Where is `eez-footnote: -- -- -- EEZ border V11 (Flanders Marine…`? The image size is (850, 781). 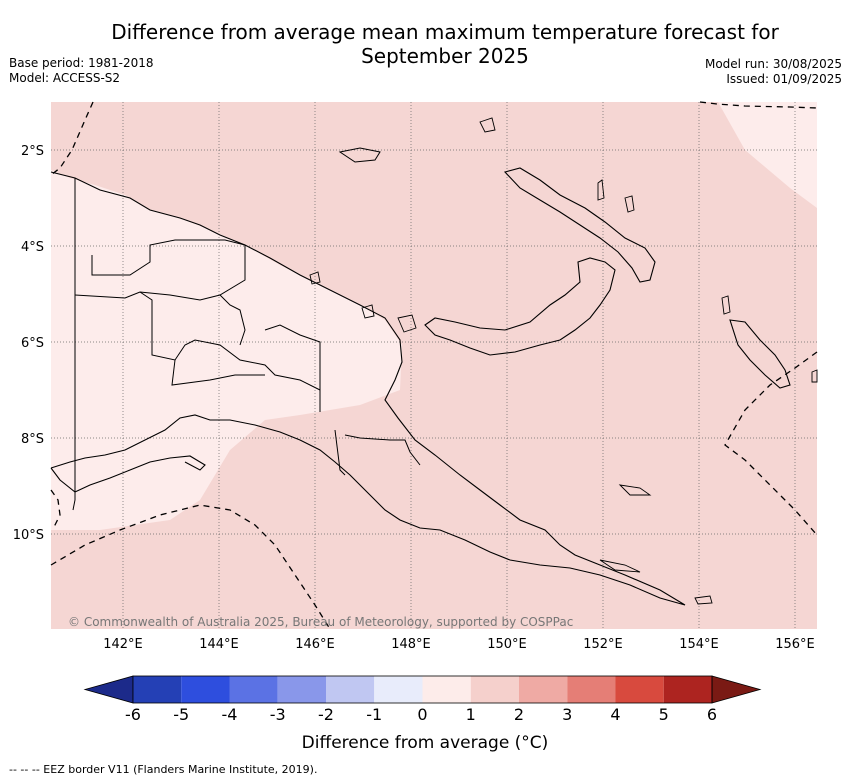
eez-footnote: -- -- -- EEZ border V11 (Flanders Marine… is located at coordinates (163, 769).